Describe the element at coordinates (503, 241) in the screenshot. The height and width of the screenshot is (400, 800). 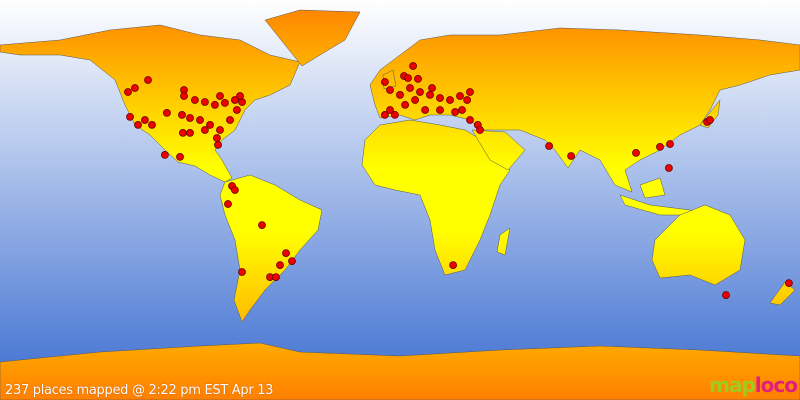
I see `madagascar` at that location.